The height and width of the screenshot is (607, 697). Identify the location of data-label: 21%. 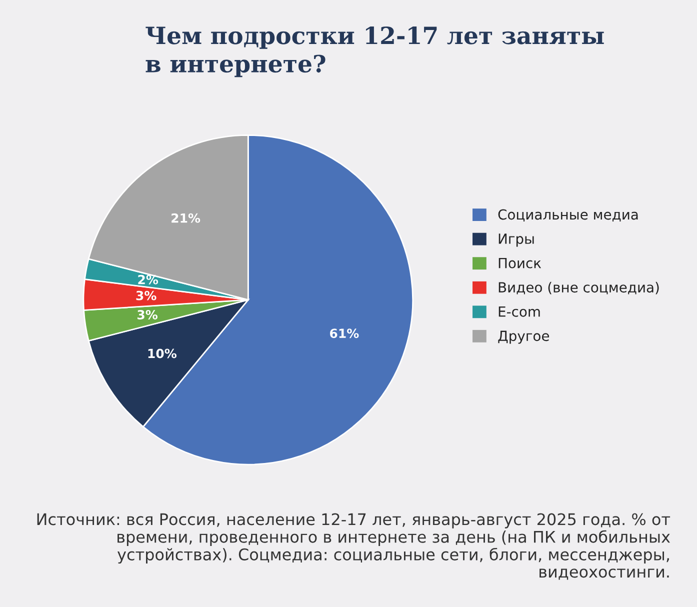
(186, 218).